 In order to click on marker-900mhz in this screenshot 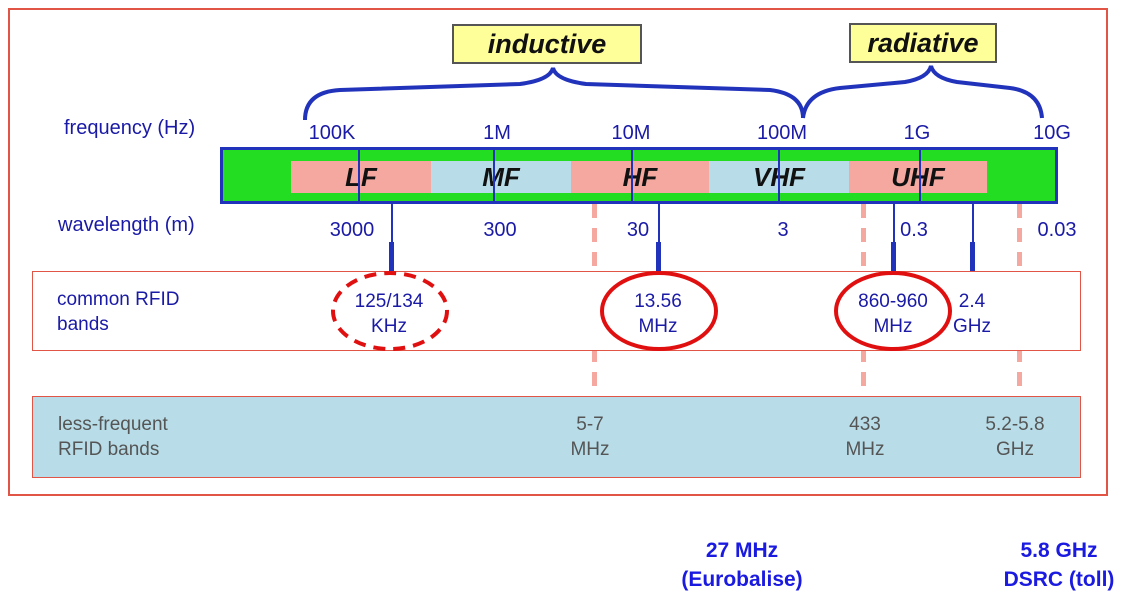, I will do `click(893, 257)`.